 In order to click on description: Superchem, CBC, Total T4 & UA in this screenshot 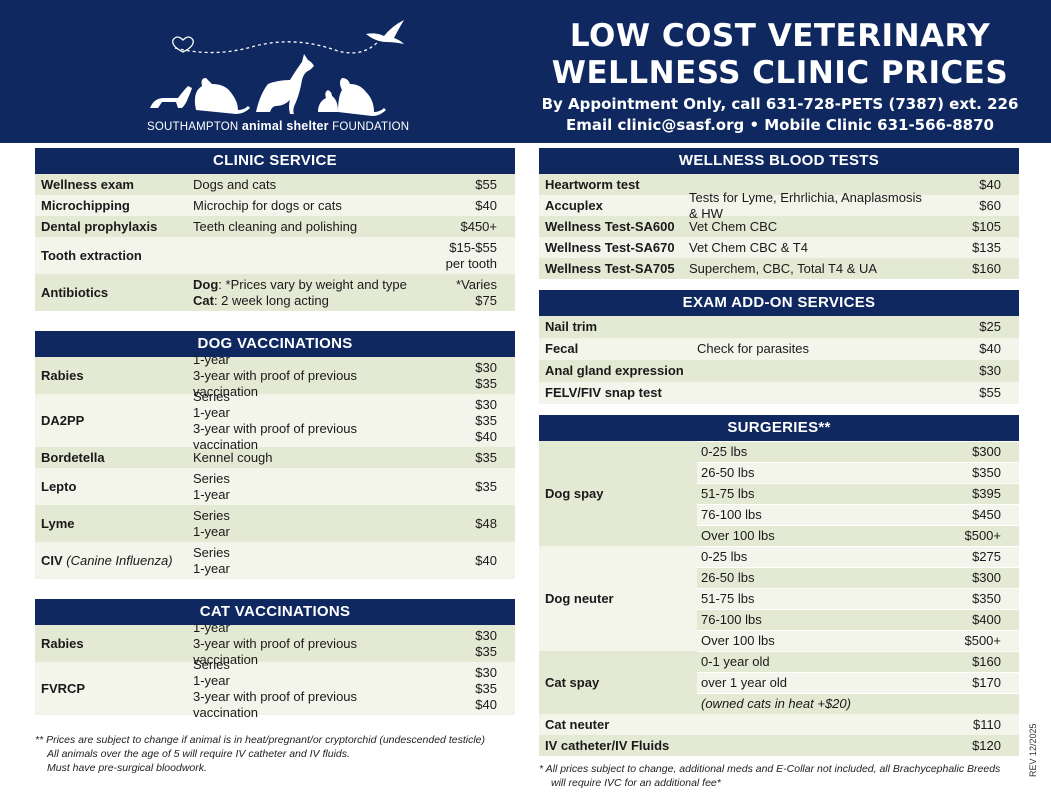, I will do `click(809, 269)`.